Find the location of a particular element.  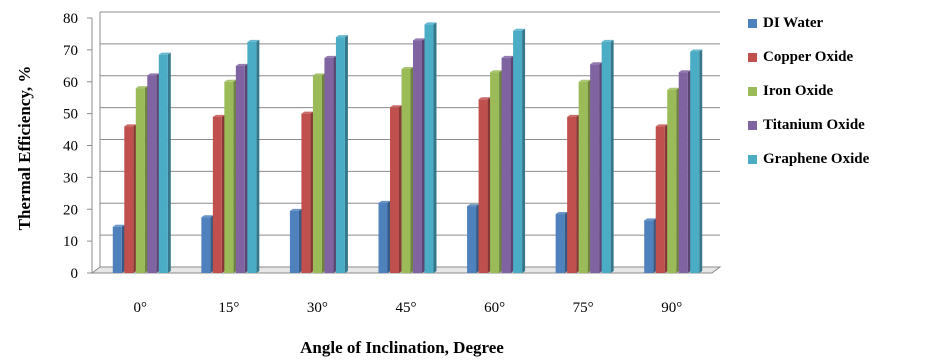

y-tick-label: 0 is located at coordinates (75, 274).